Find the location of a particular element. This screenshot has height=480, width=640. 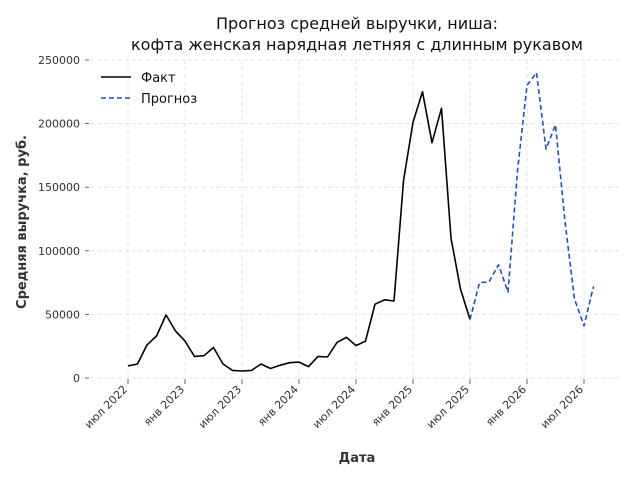

x-tick-label: июл 2023 is located at coordinates (220, 407).